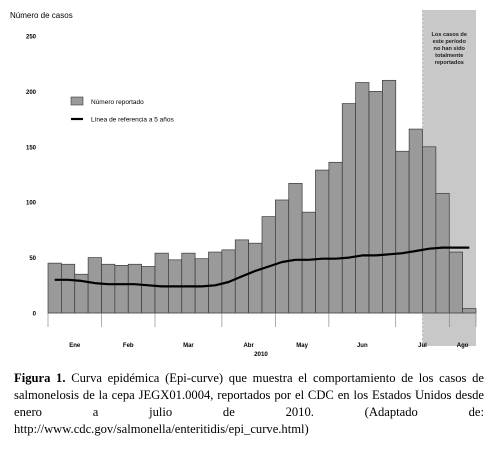  Describe the element at coordinates (362, 346) in the screenshot. I see `x-month-label: Jun` at that location.